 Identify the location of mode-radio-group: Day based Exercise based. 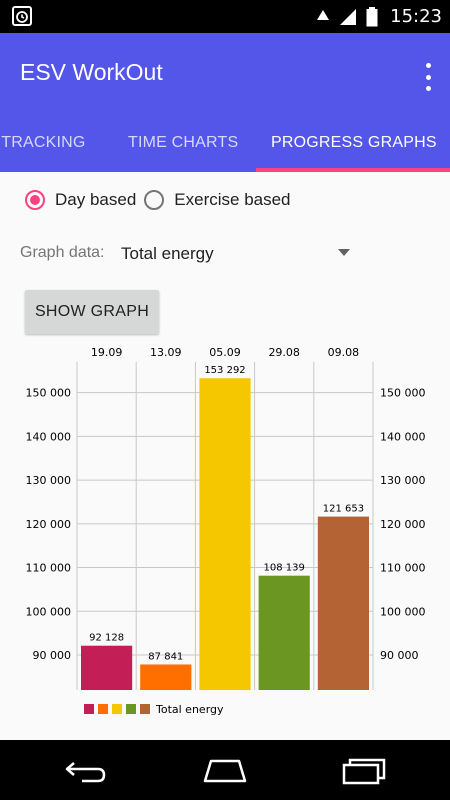
(158, 200).